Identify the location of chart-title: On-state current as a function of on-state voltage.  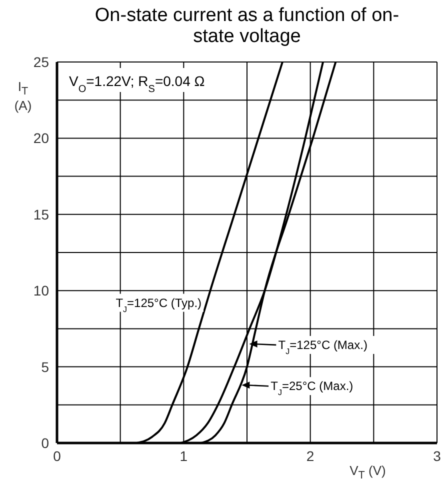
(247, 26).